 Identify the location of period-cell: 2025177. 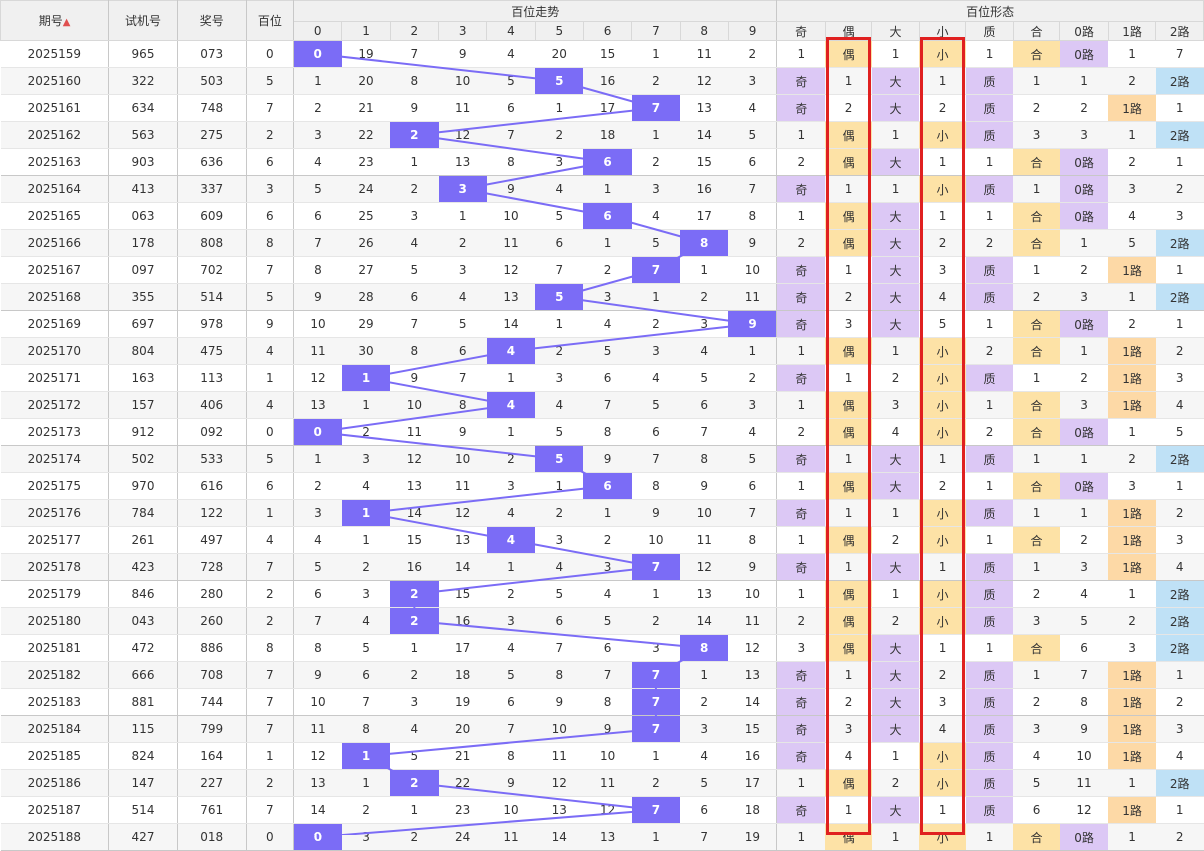
(55, 540).